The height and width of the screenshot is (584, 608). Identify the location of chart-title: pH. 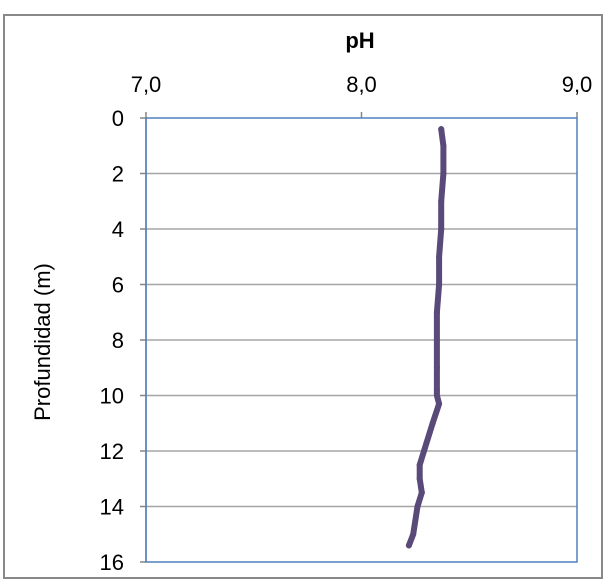
(359, 40).